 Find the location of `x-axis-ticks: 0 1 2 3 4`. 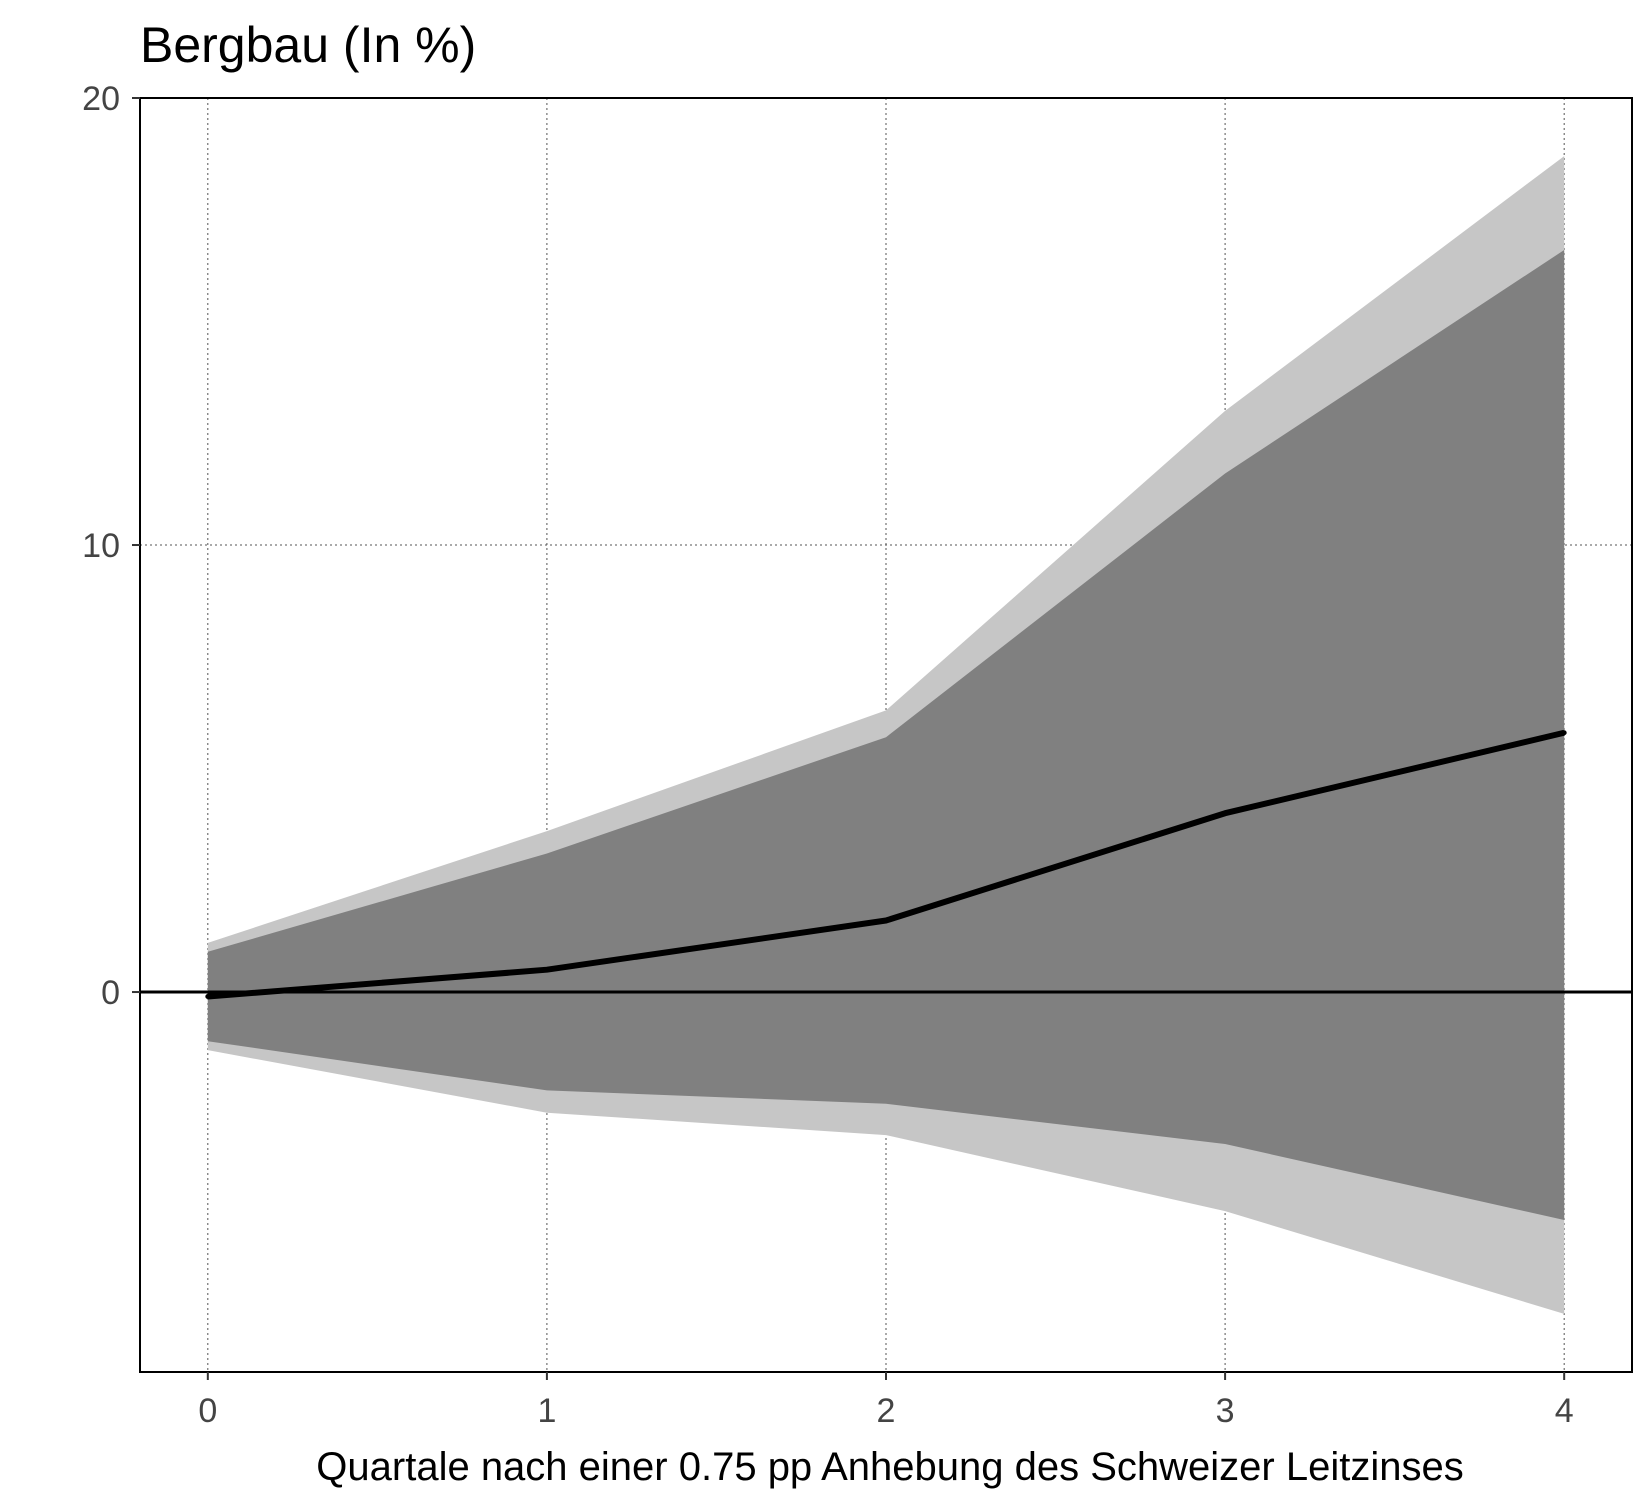

x-axis-ticks: 0 1 2 3 4 is located at coordinates (886, 1401).